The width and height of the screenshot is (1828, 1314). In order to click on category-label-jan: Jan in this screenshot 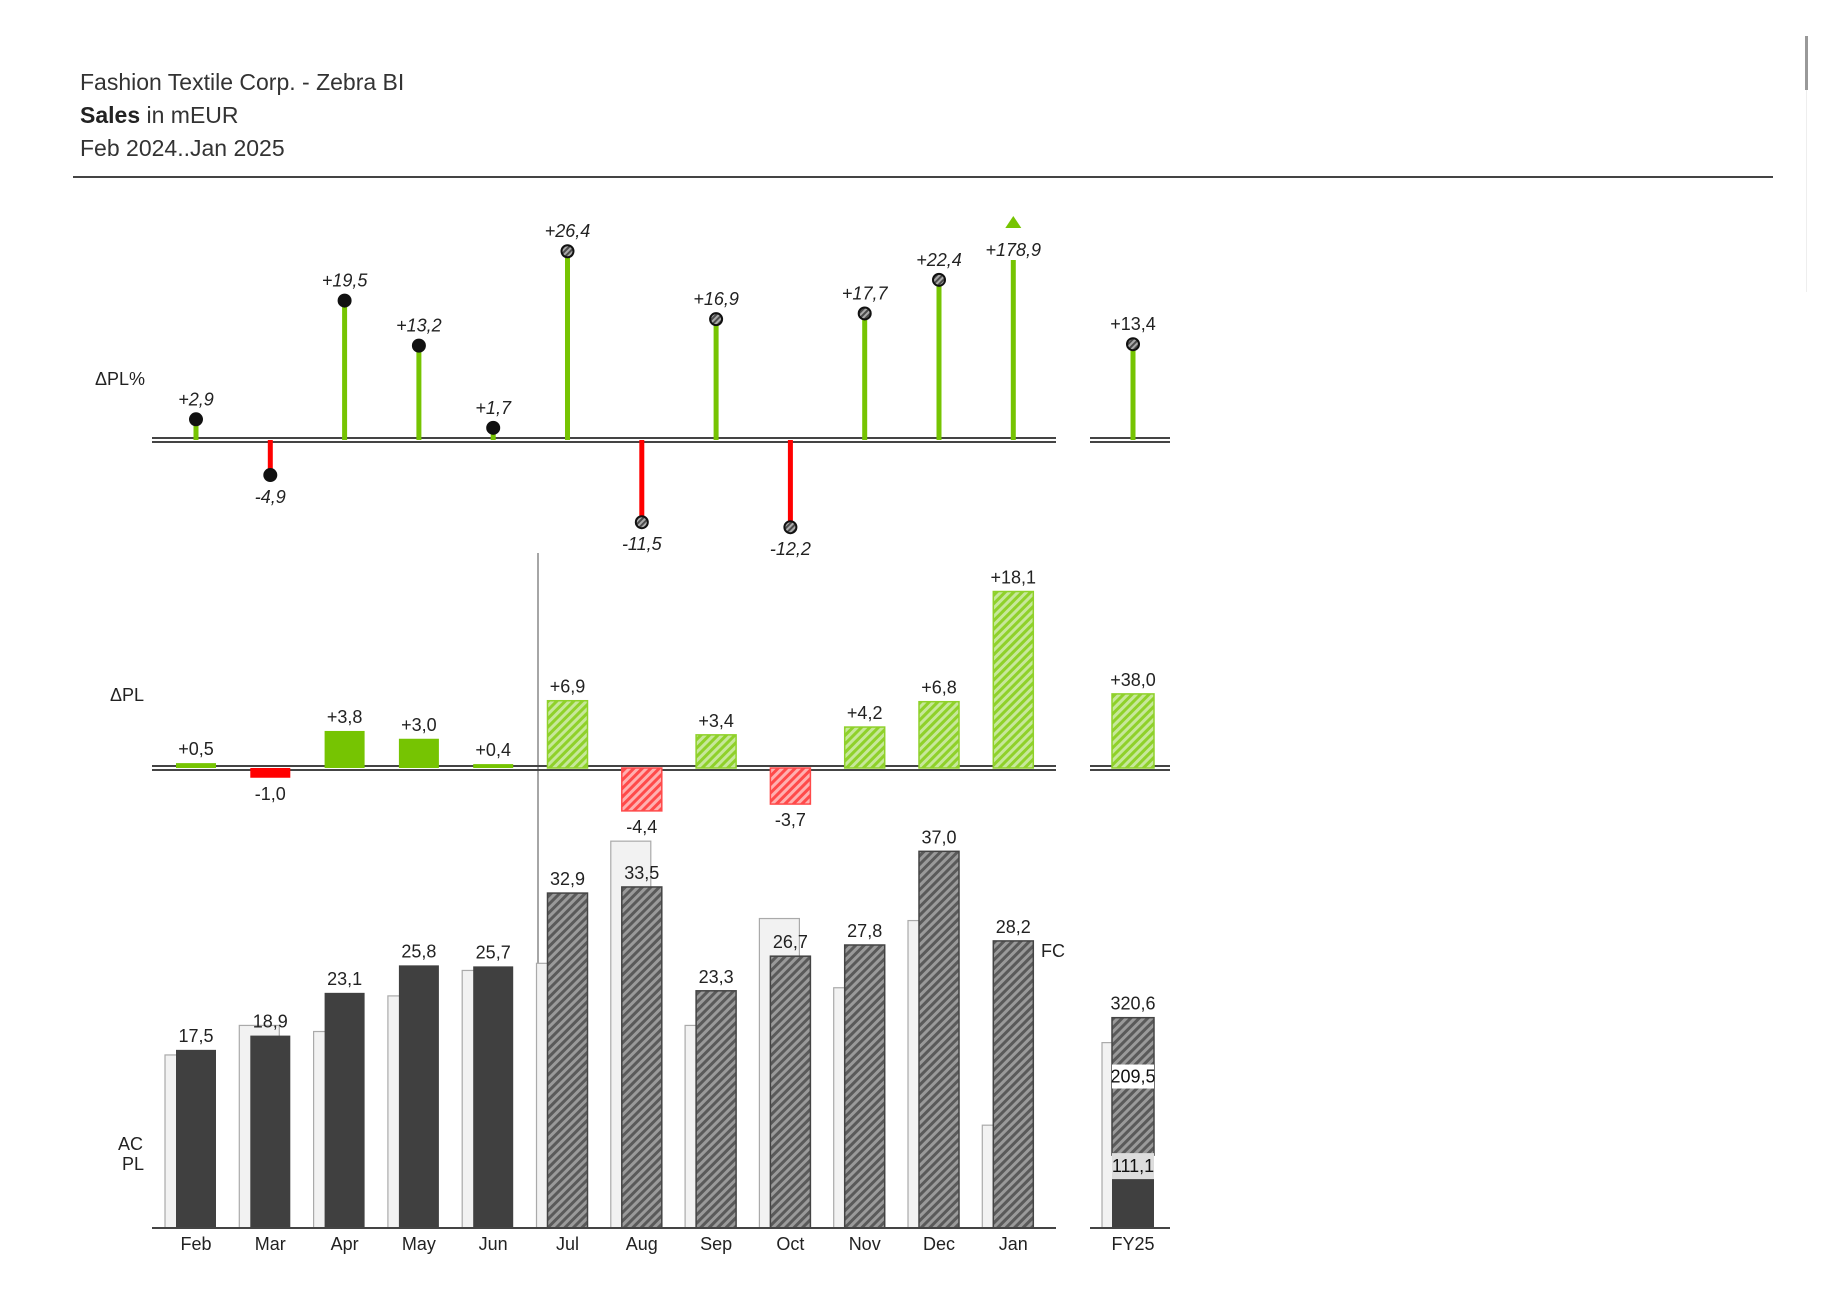, I will do `click(1013, 1244)`.